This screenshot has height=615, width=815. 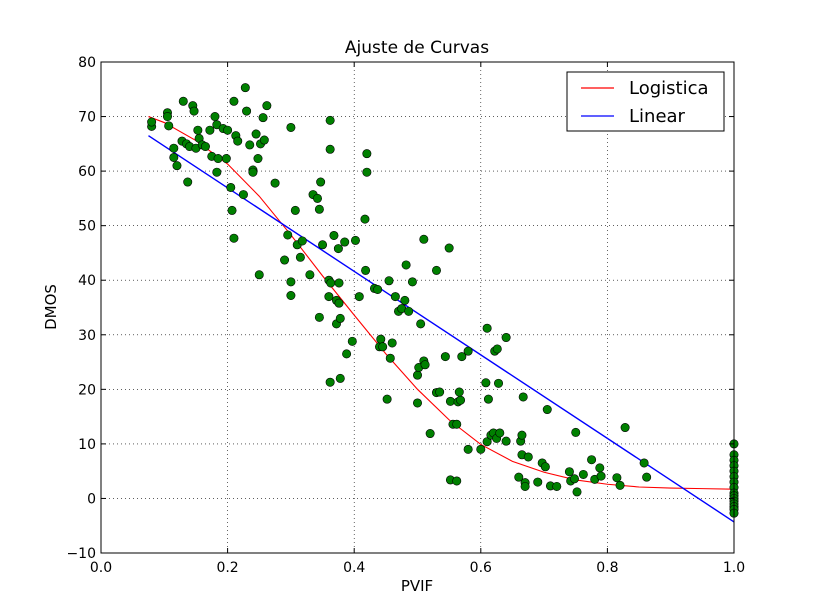 I want to click on x-tick-label: 1.0, so click(x=734, y=568).